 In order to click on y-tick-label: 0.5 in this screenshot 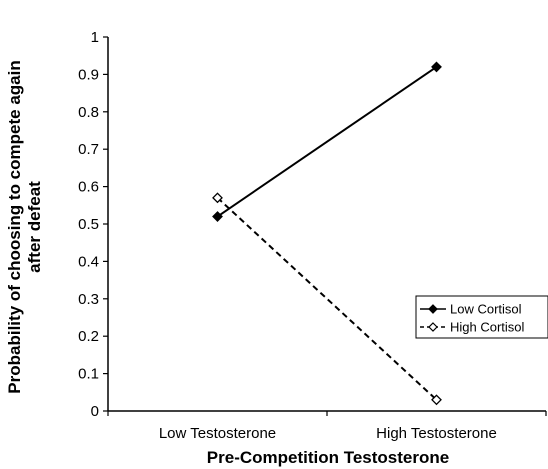, I will do `click(88, 224)`.